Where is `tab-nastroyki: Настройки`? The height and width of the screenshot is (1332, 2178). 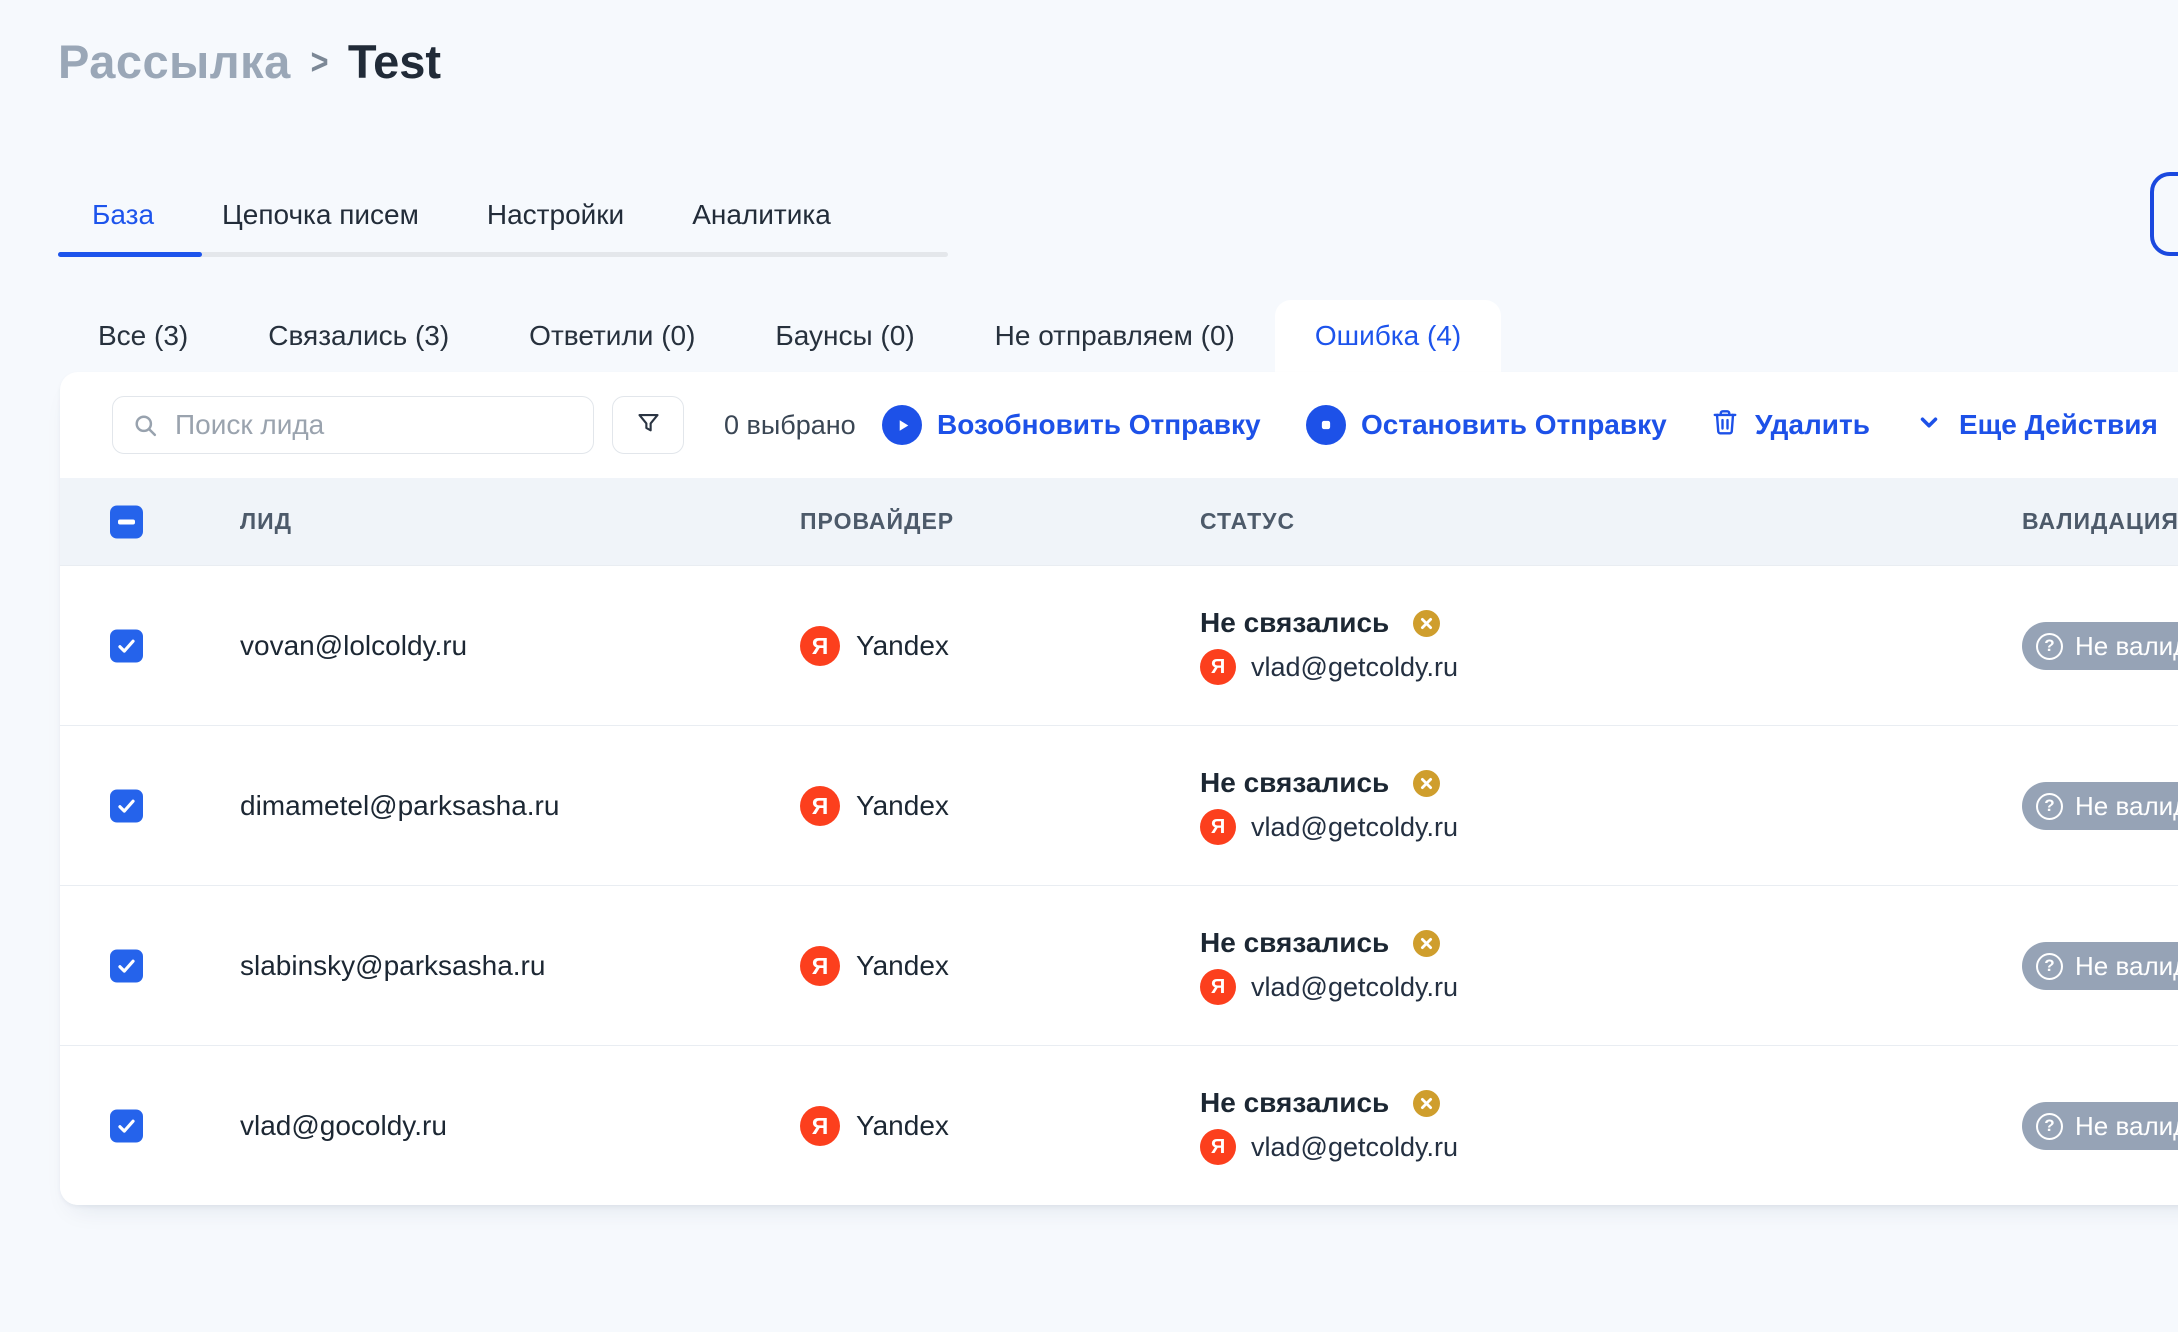
tab-nastroyki: Настройки is located at coordinates (555, 214).